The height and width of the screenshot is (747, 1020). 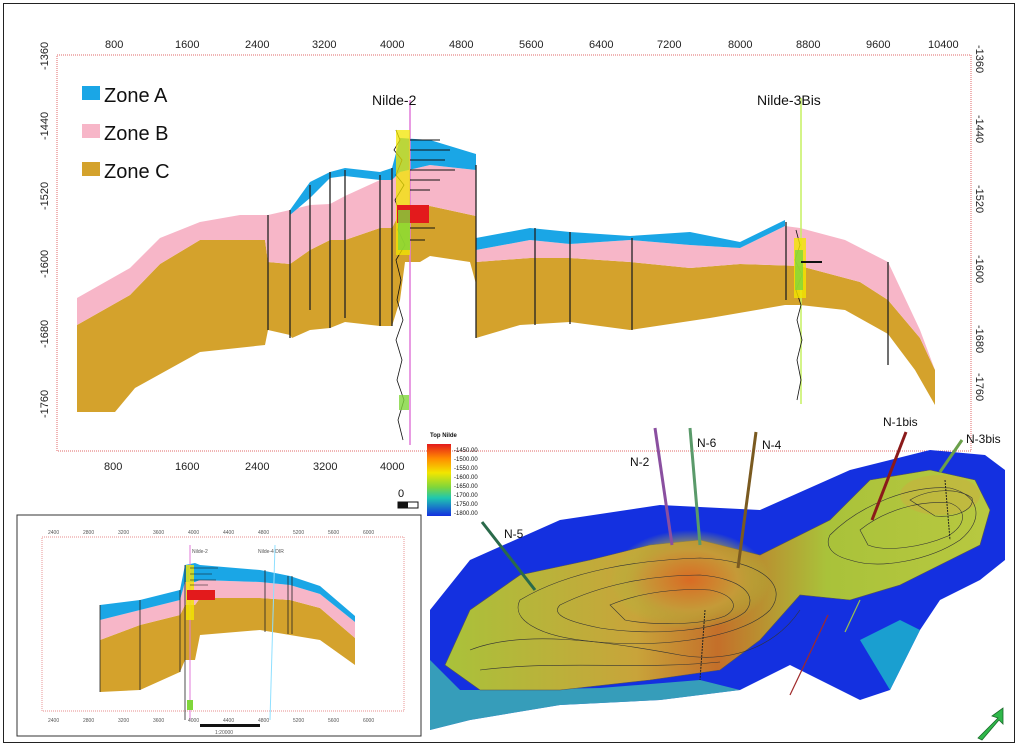 What do you see at coordinates (979, 199) in the screenshot?
I see `y-tick-right: -1520` at bounding box center [979, 199].